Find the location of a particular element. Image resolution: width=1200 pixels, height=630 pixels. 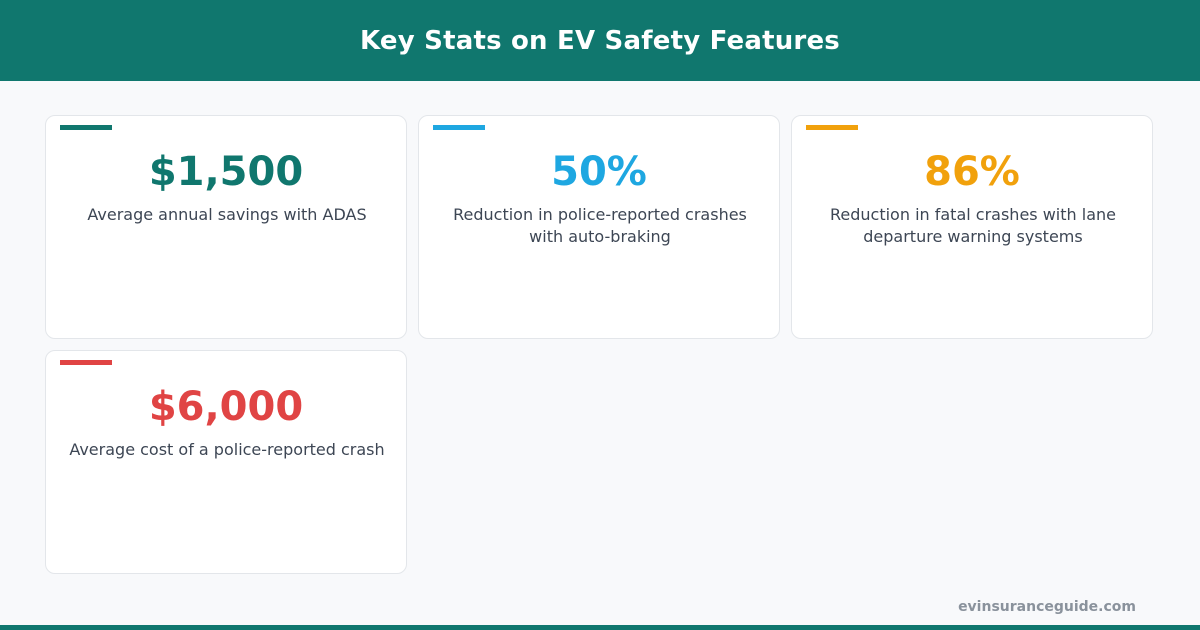

stat-description: Average annual savings with ADAS is located at coordinates (227, 214).